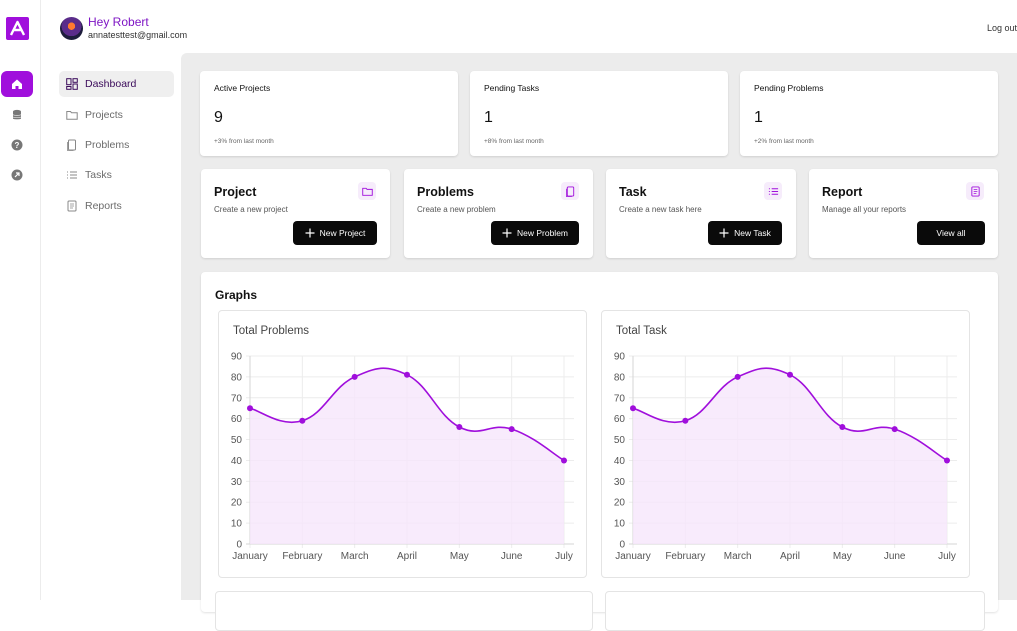  I want to click on chart-title: Total Task, so click(641, 331).